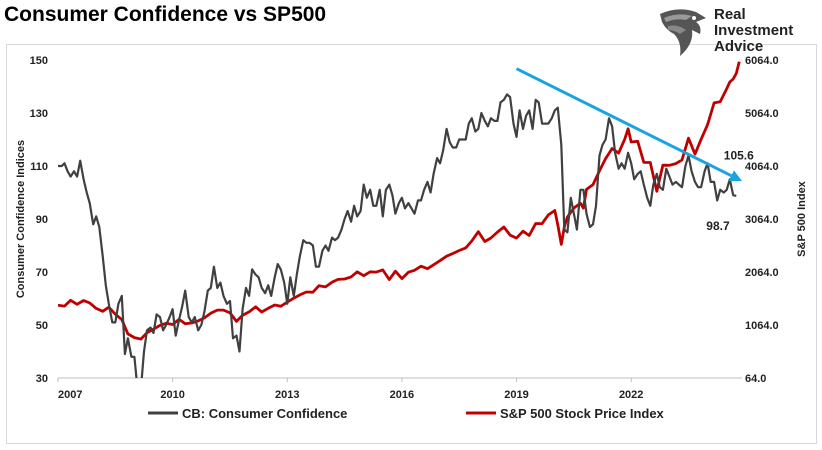 This screenshot has height=450, width=822. Describe the element at coordinates (762, 273) in the screenshot. I see `right-tick-label: 2064.0` at that location.